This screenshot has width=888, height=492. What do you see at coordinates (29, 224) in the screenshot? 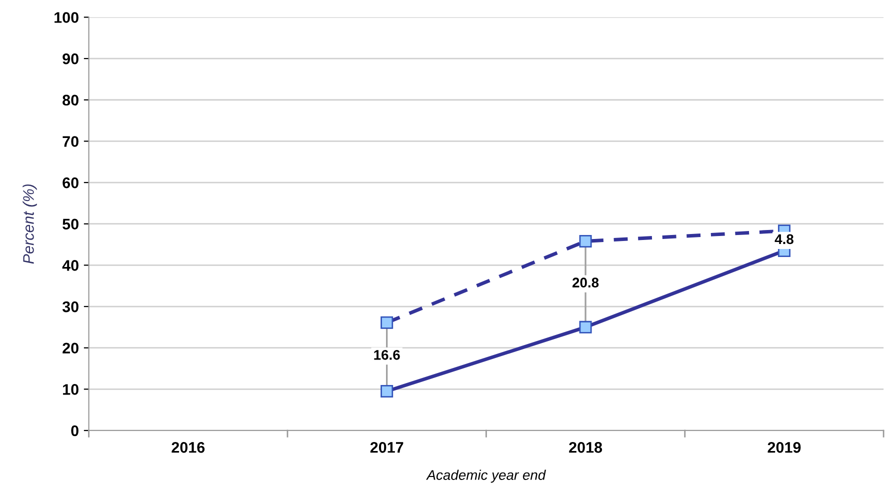
I see `y-axis-title: Percent (%)` at bounding box center [29, 224].